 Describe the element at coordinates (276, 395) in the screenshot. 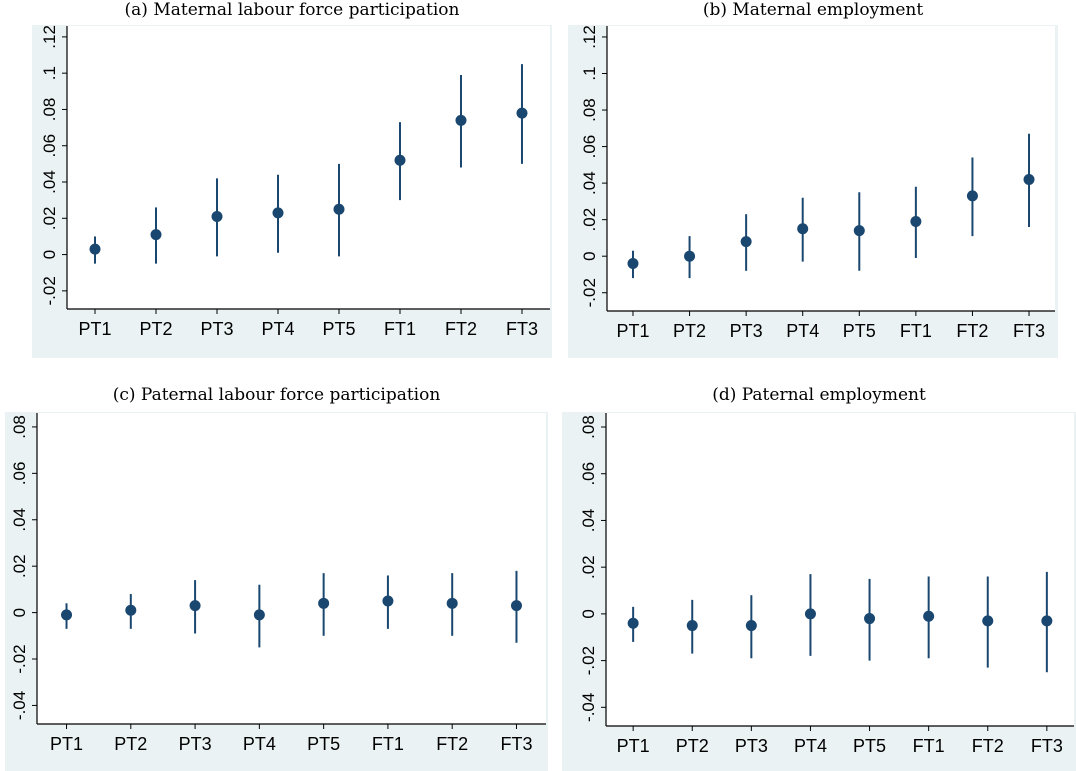

I see `chart-title: (c) Paternal labour force participation` at that location.